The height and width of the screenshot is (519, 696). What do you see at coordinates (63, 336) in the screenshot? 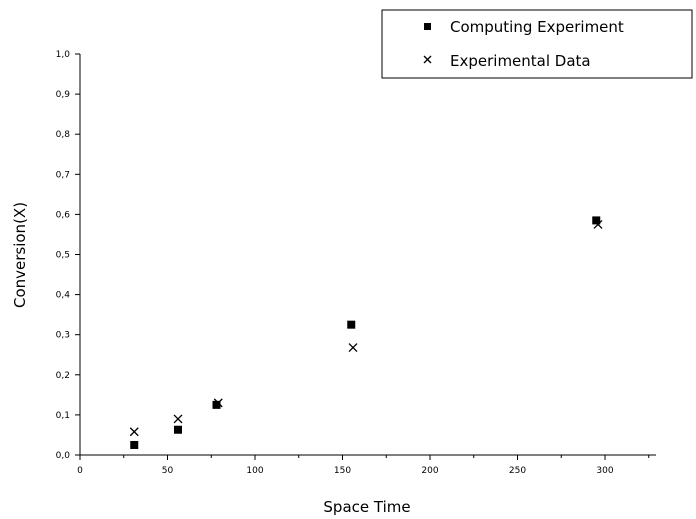
I see `y-tick-label: 0,3` at bounding box center [63, 336].